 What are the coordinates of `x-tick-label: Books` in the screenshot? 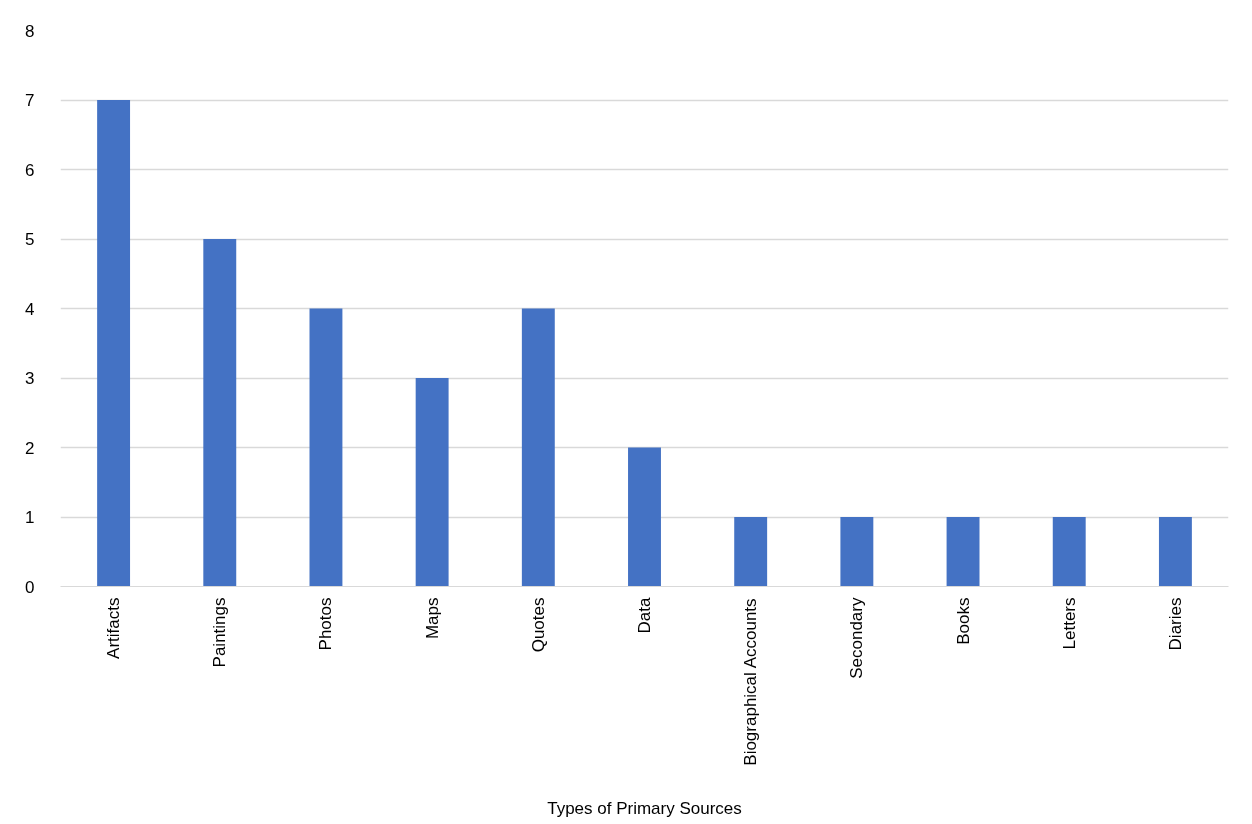 It's located at (963, 621).